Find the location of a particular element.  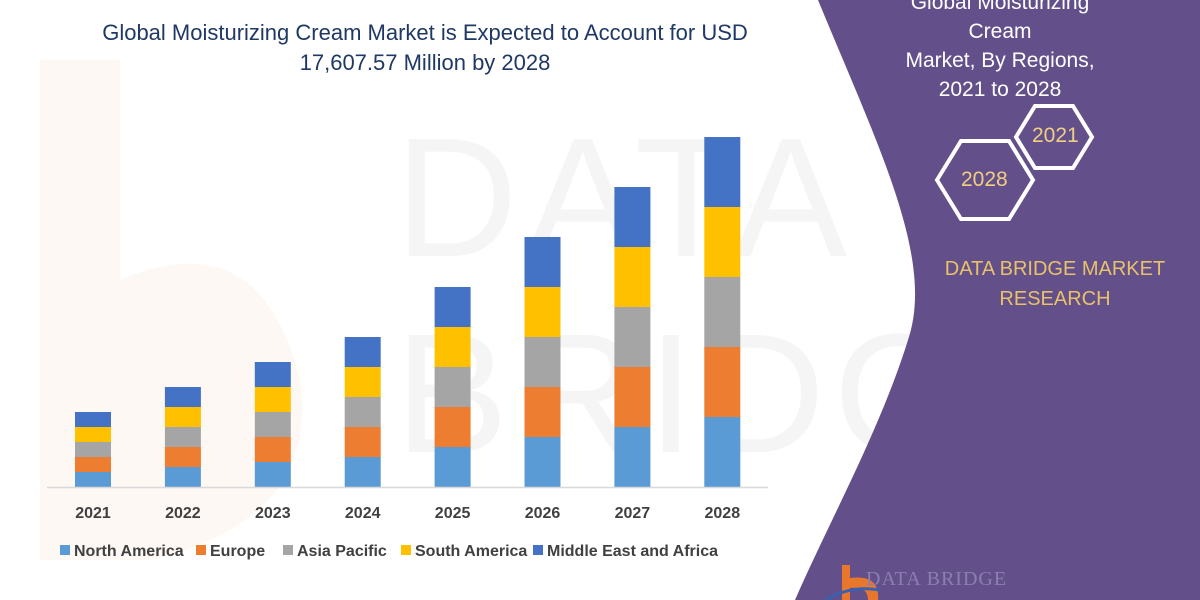

bar-segment-asia-pacific-2026 is located at coordinates (542, 362).